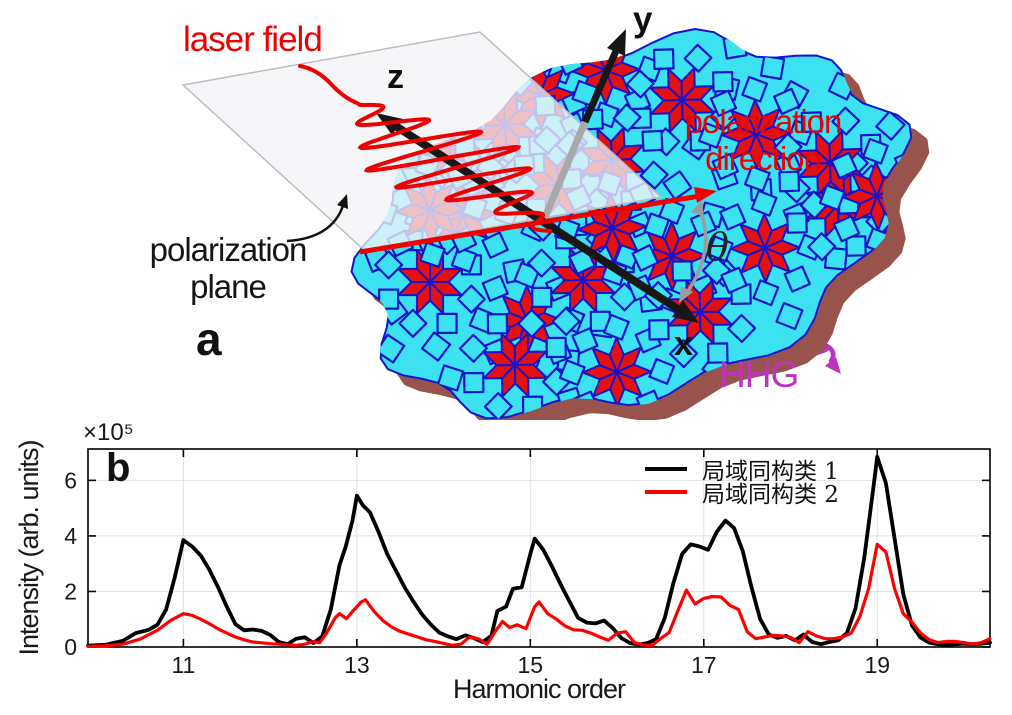 The image size is (1012, 715). Describe the element at coordinates (877, 665) in the screenshot. I see `x-tick-label: 19` at that location.